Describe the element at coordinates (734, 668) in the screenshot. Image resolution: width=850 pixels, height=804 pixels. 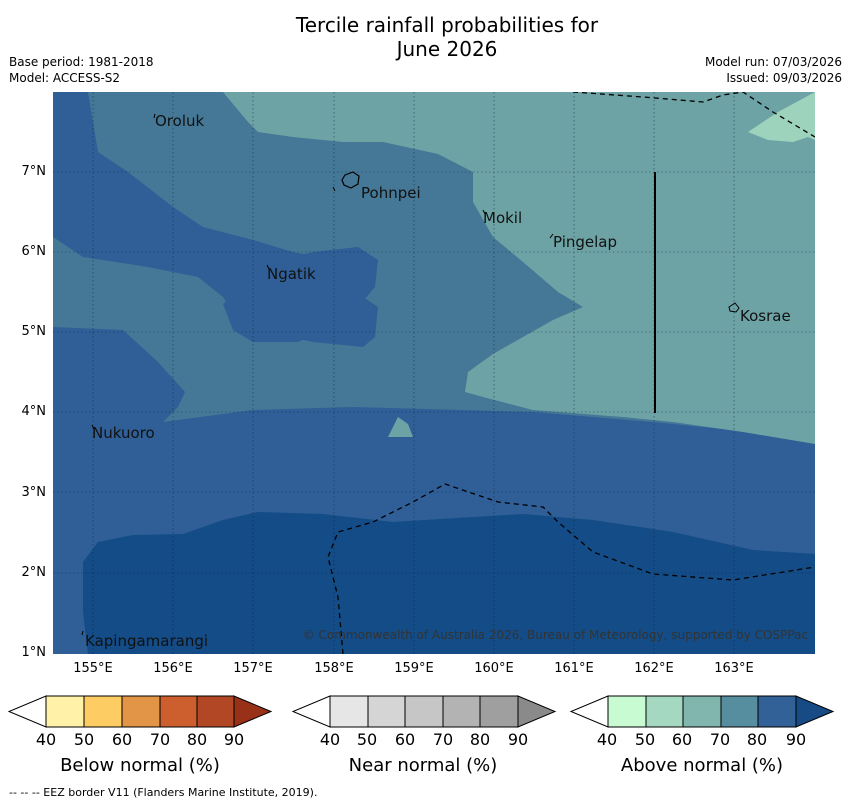
I see `x-label-163e: 163°E` at that location.